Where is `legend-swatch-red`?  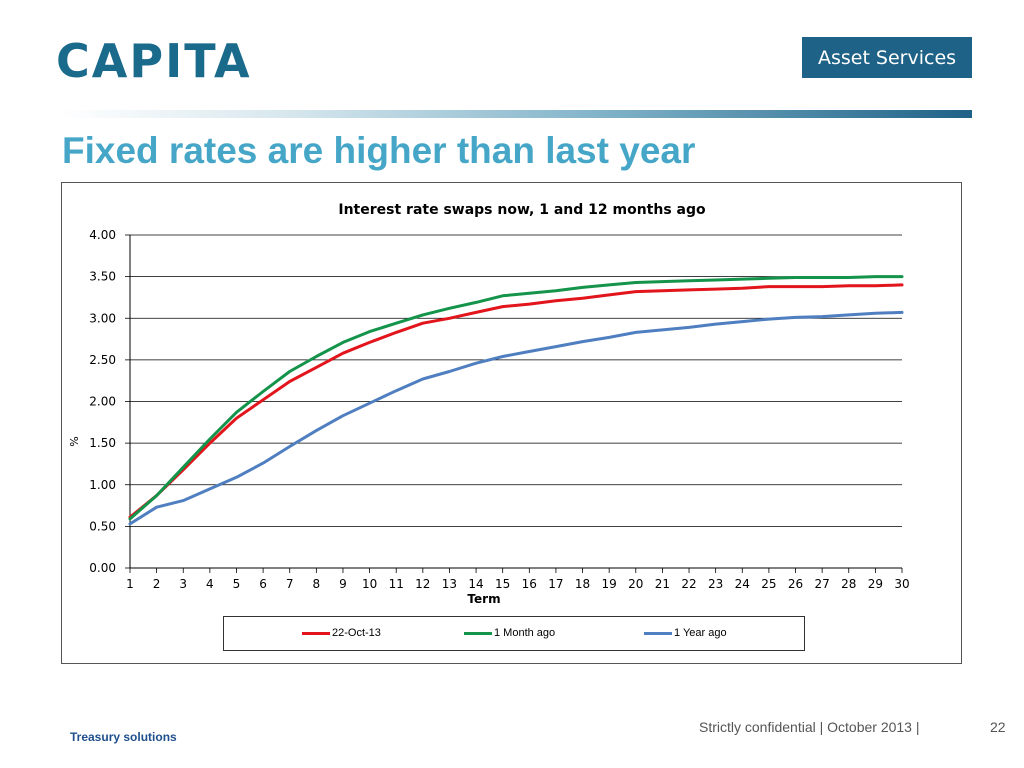 legend-swatch-red is located at coordinates (316, 633).